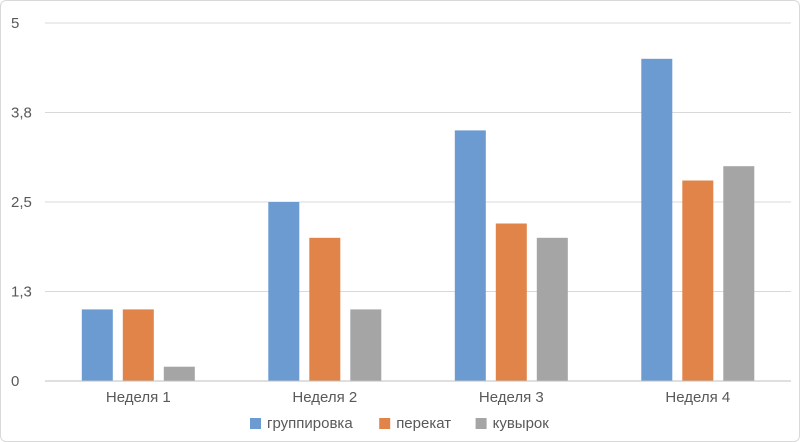 Image resolution: width=800 pixels, height=442 pixels. I want to click on legend-label: кувырок, so click(521, 423).